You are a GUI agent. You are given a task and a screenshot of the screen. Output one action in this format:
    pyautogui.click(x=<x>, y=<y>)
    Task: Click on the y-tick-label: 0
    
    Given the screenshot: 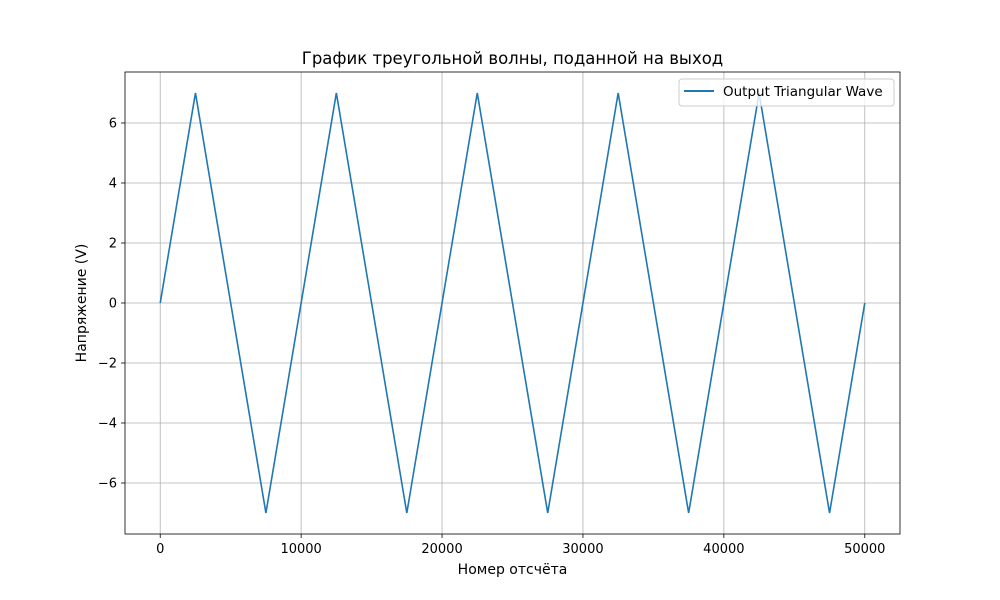 What is the action you would take?
    pyautogui.click(x=113, y=304)
    